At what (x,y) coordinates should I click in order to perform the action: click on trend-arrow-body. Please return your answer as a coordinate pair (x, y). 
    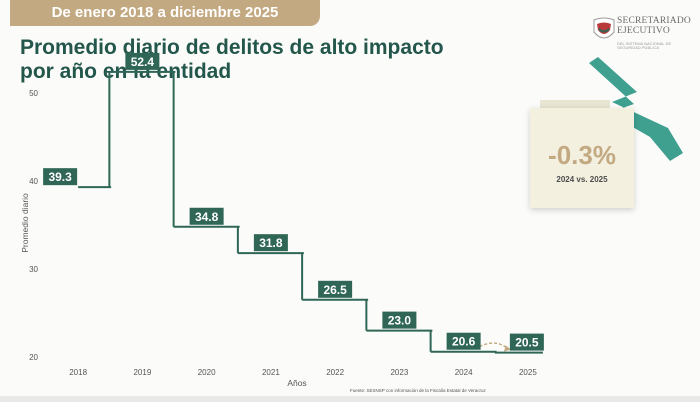
    Looking at the image, I should click on (636, 109).